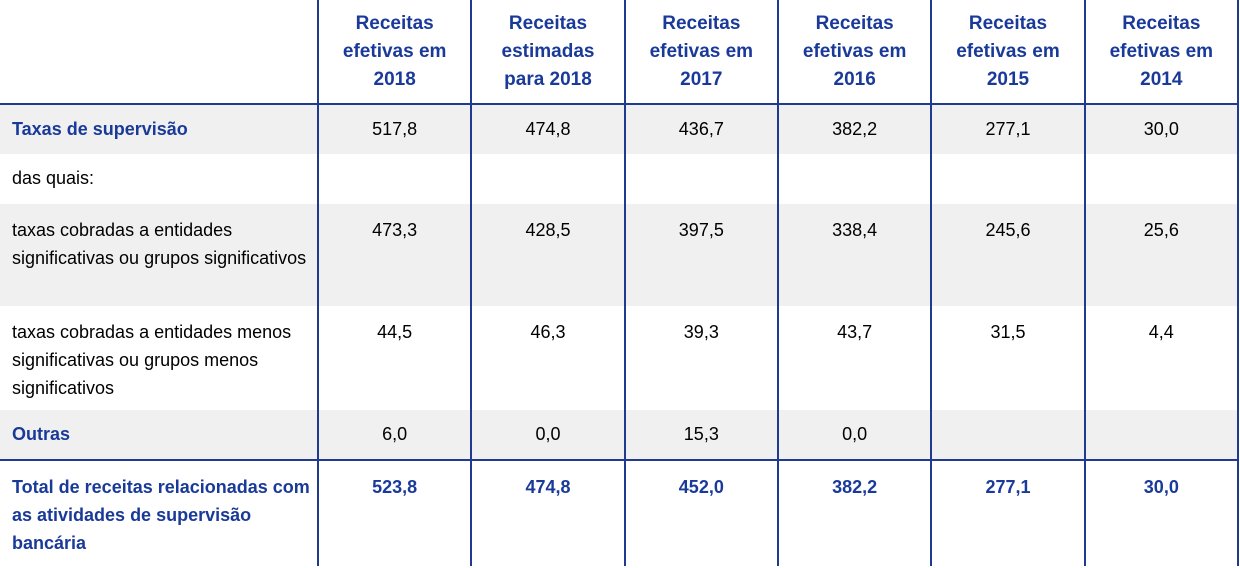 Image resolution: width=1240 pixels, height=568 pixels. I want to click on column-header: Receitas efetivas em 2017, so click(700, 52).